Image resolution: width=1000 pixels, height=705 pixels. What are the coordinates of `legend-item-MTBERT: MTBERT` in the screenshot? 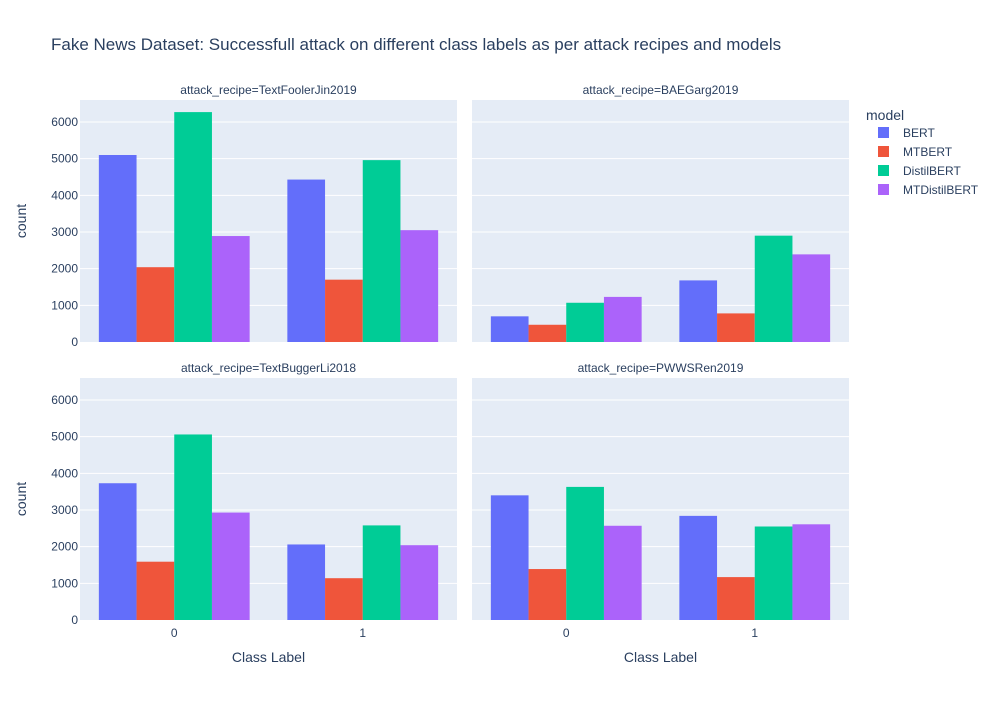 It's located at (915, 152).